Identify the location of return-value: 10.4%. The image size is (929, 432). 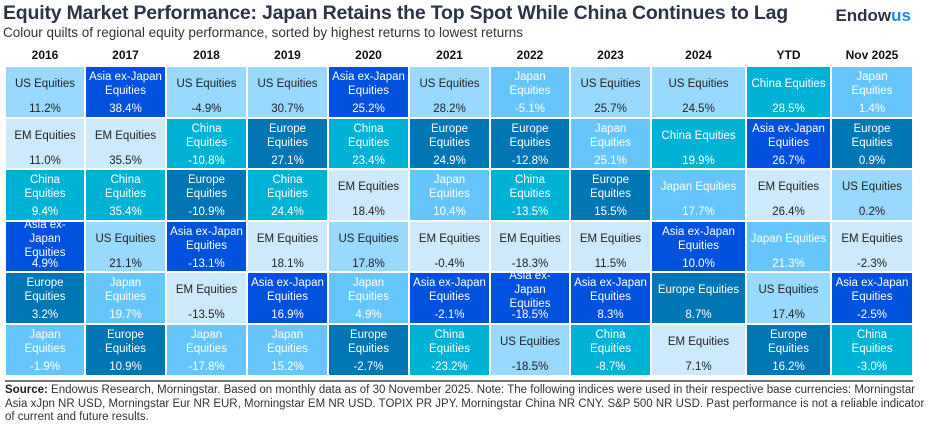
(449, 212).